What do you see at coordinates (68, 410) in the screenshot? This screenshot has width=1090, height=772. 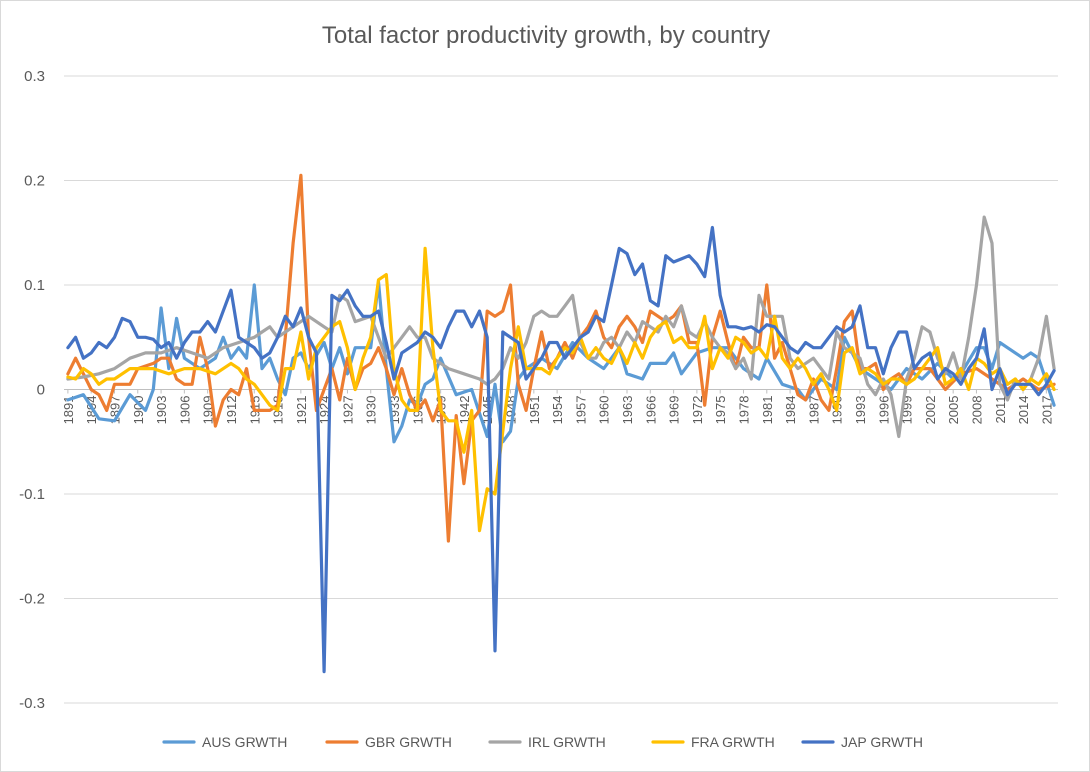 I see `x-tick-label: 1891` at bounding box center [68, 410].